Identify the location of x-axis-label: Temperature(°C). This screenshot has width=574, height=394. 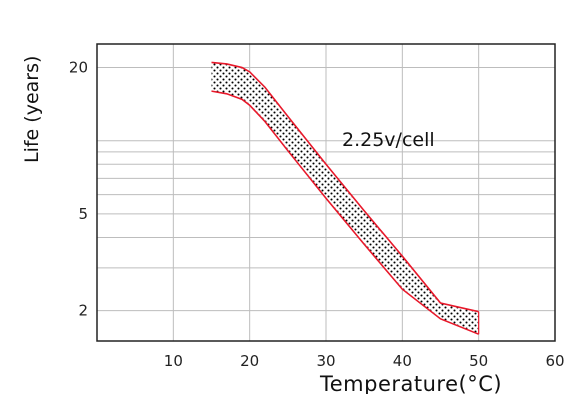
(410, 383).